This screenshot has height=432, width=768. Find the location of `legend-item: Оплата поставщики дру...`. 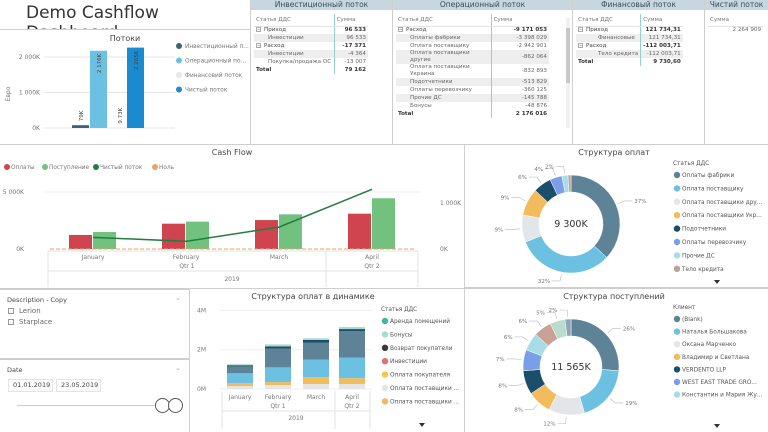

legend-item: Оплата поставщики дру... is located at coordinates (722, 203).